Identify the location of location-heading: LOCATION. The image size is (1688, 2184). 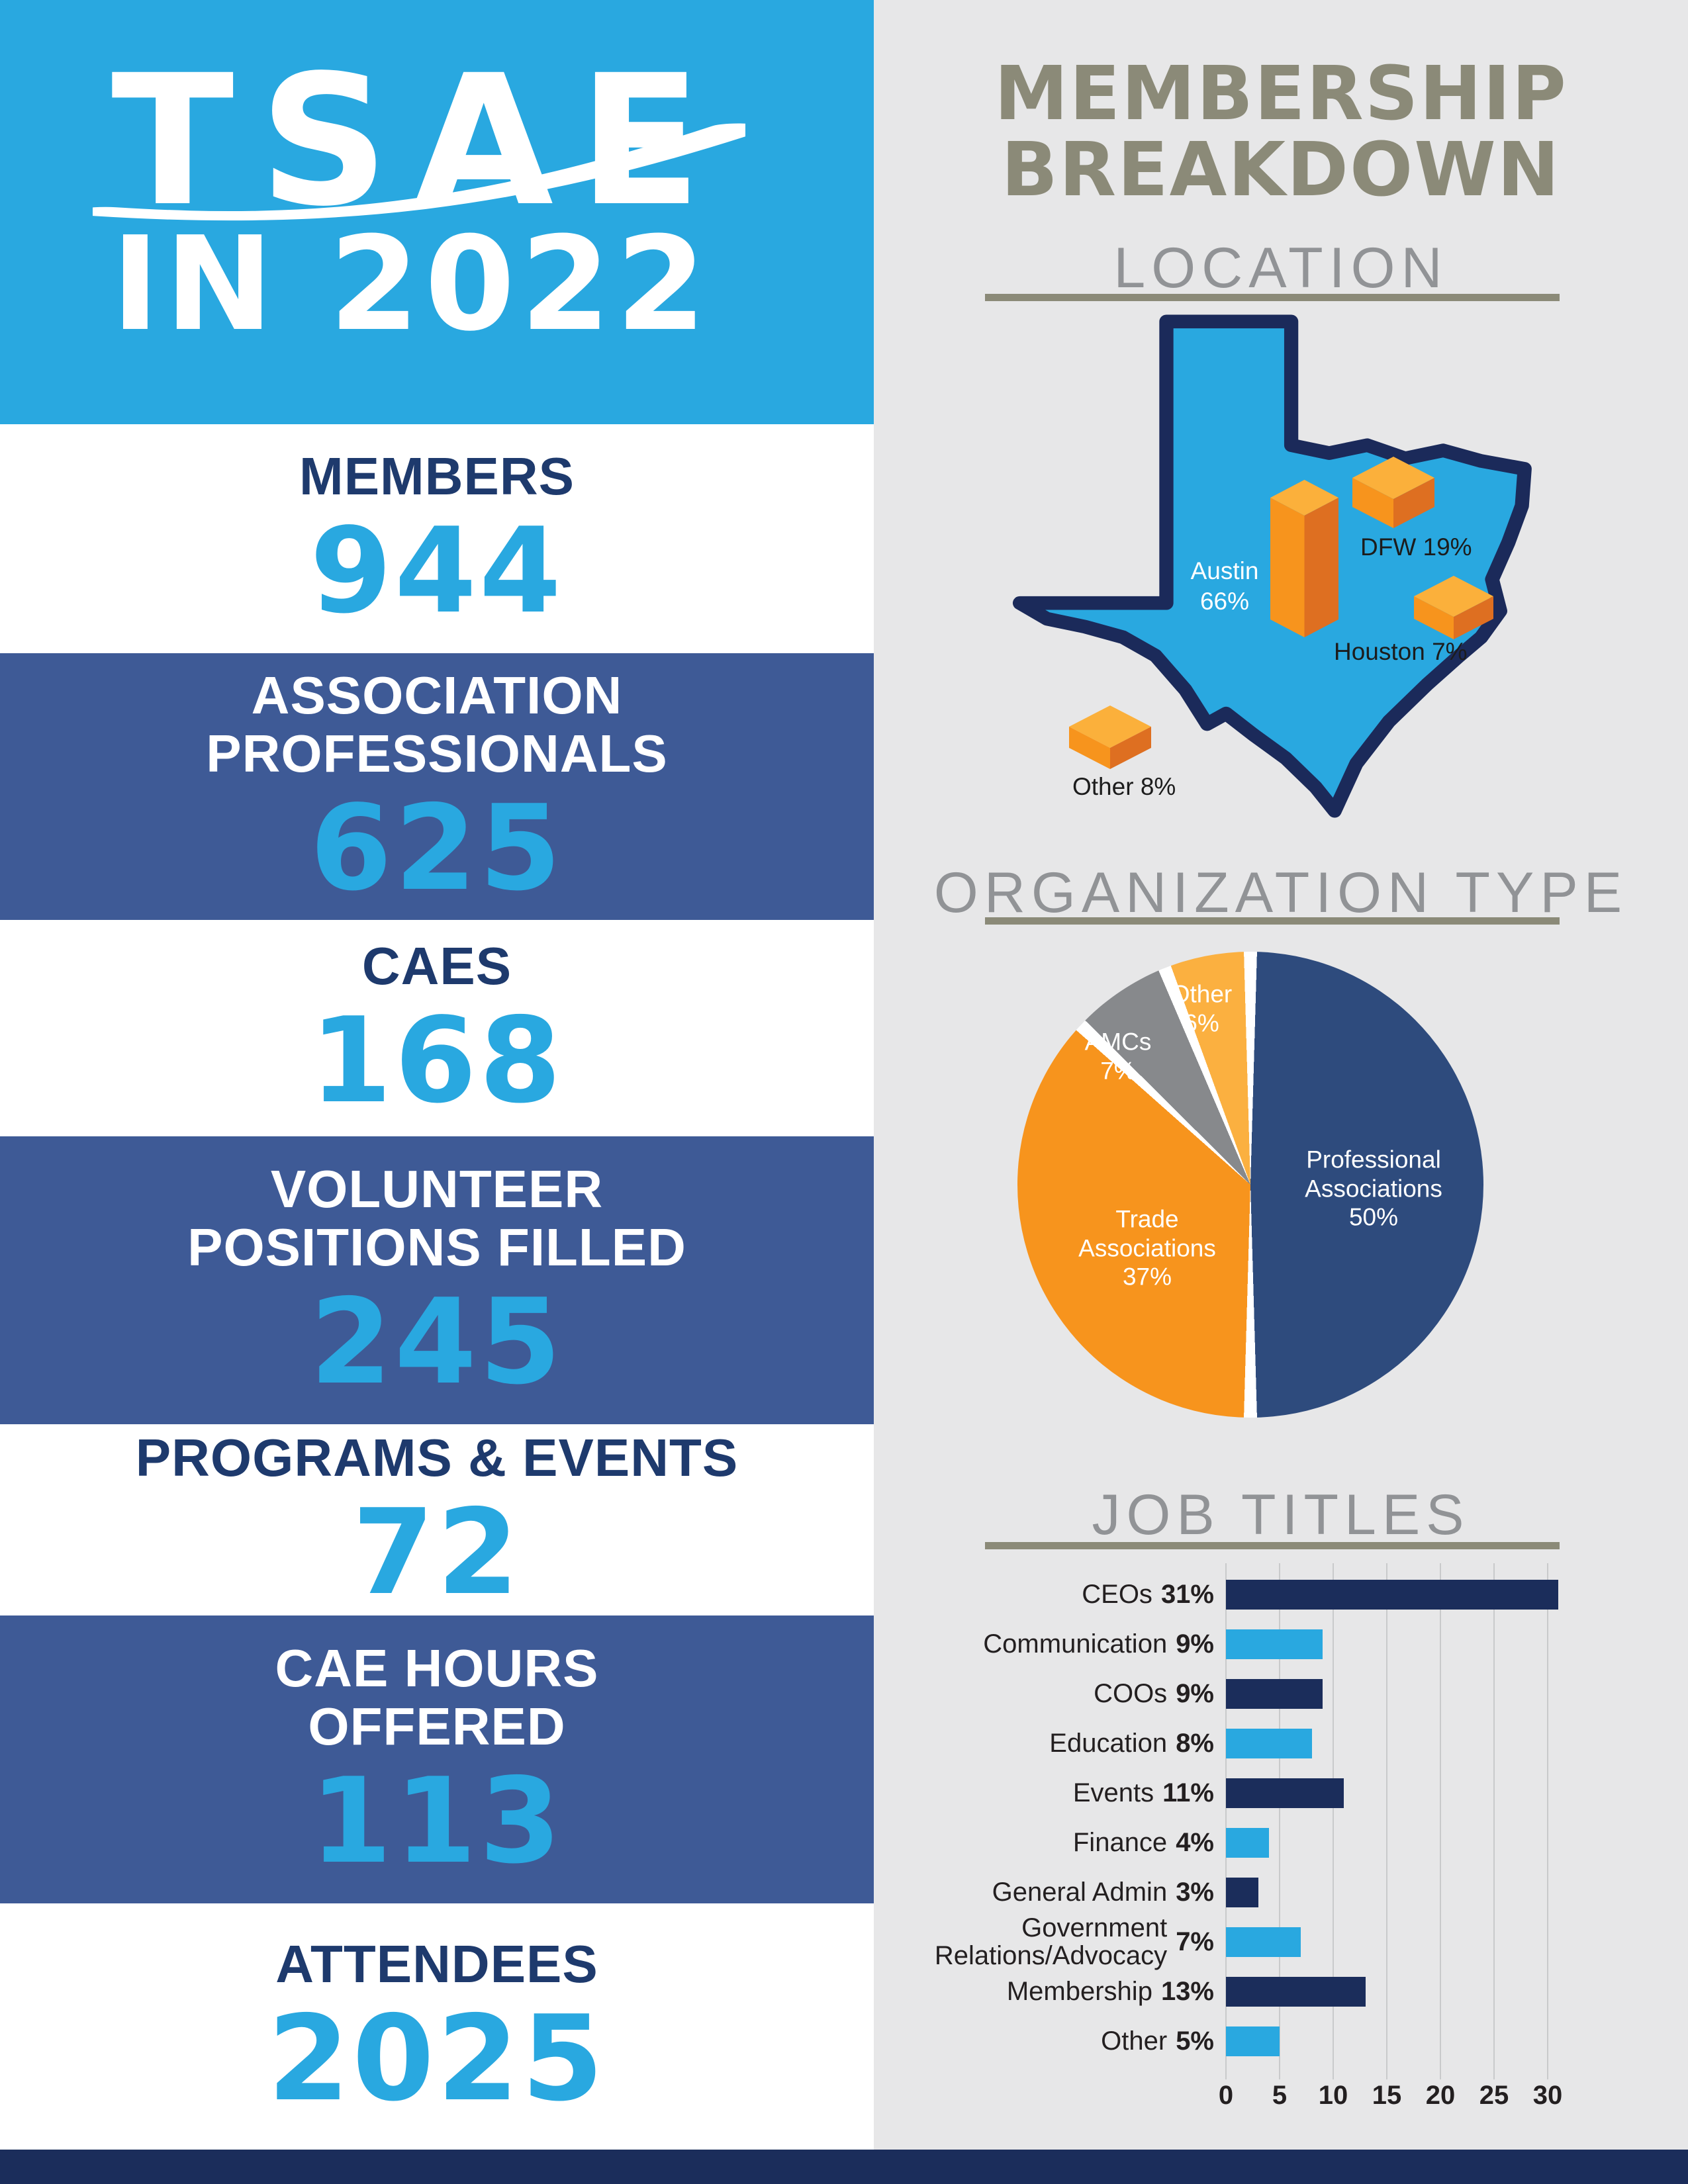
(1280, 268).